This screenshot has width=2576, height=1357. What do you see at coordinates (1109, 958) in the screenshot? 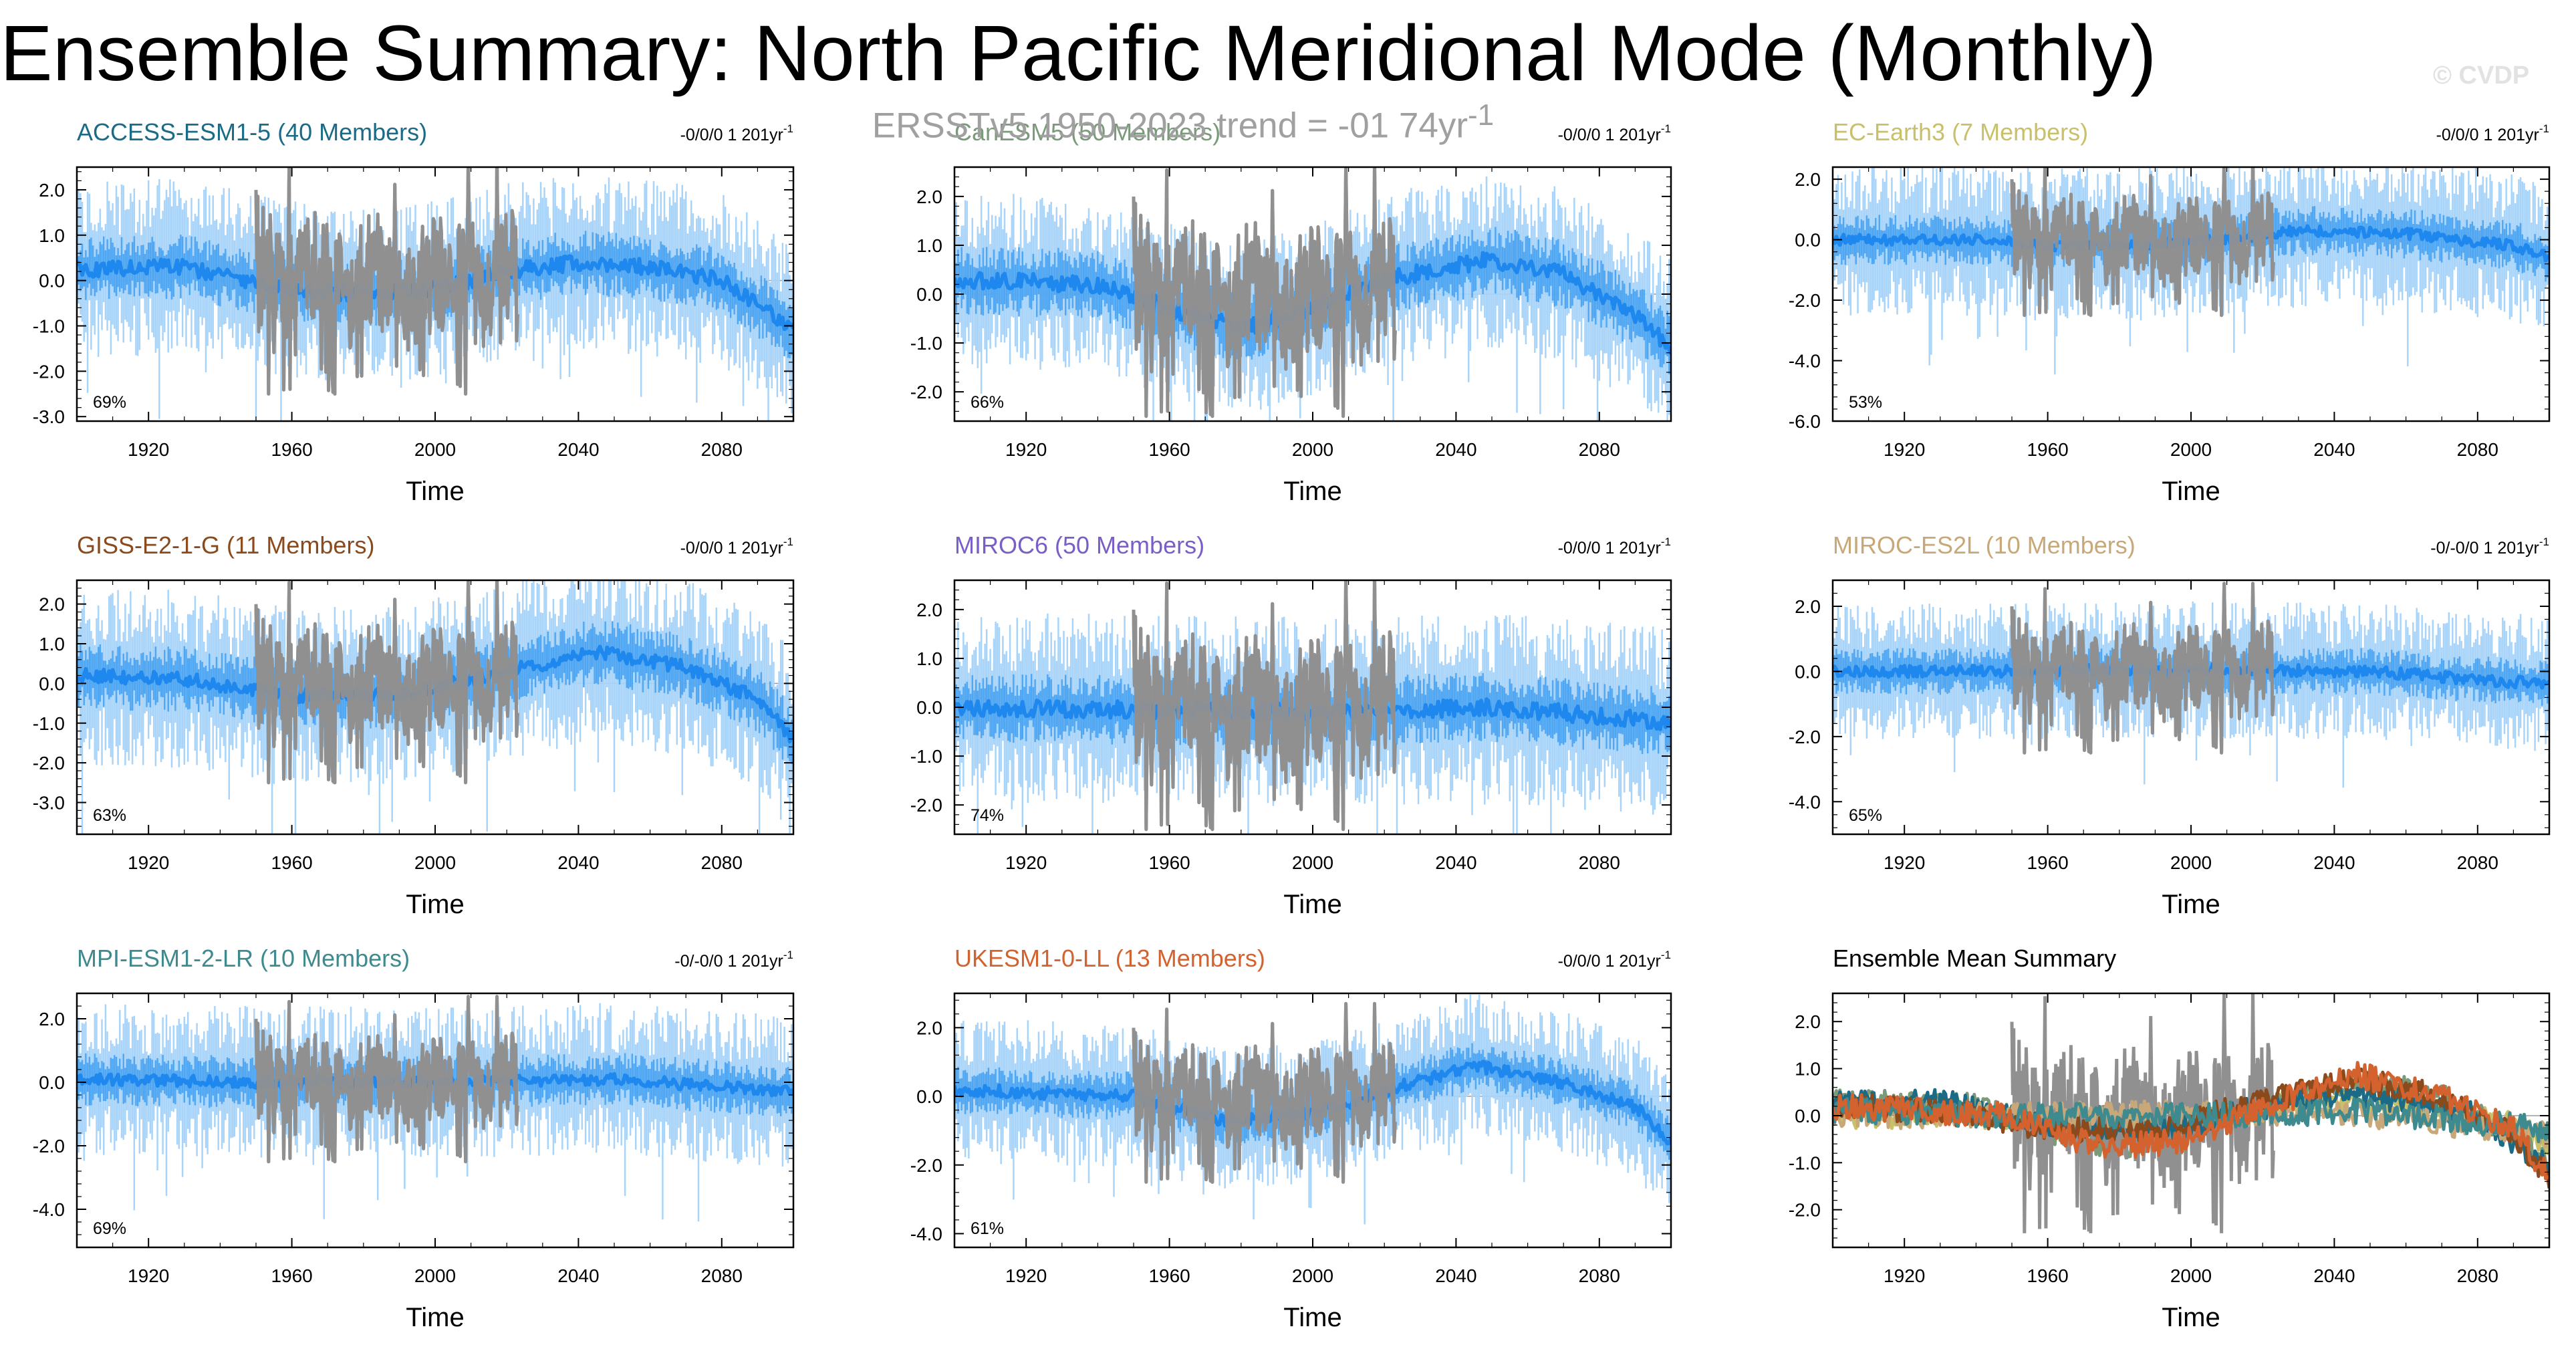
I see `panel-title: UKESM1-0-LL (13 Members)` at bounding box center [1109, 958].